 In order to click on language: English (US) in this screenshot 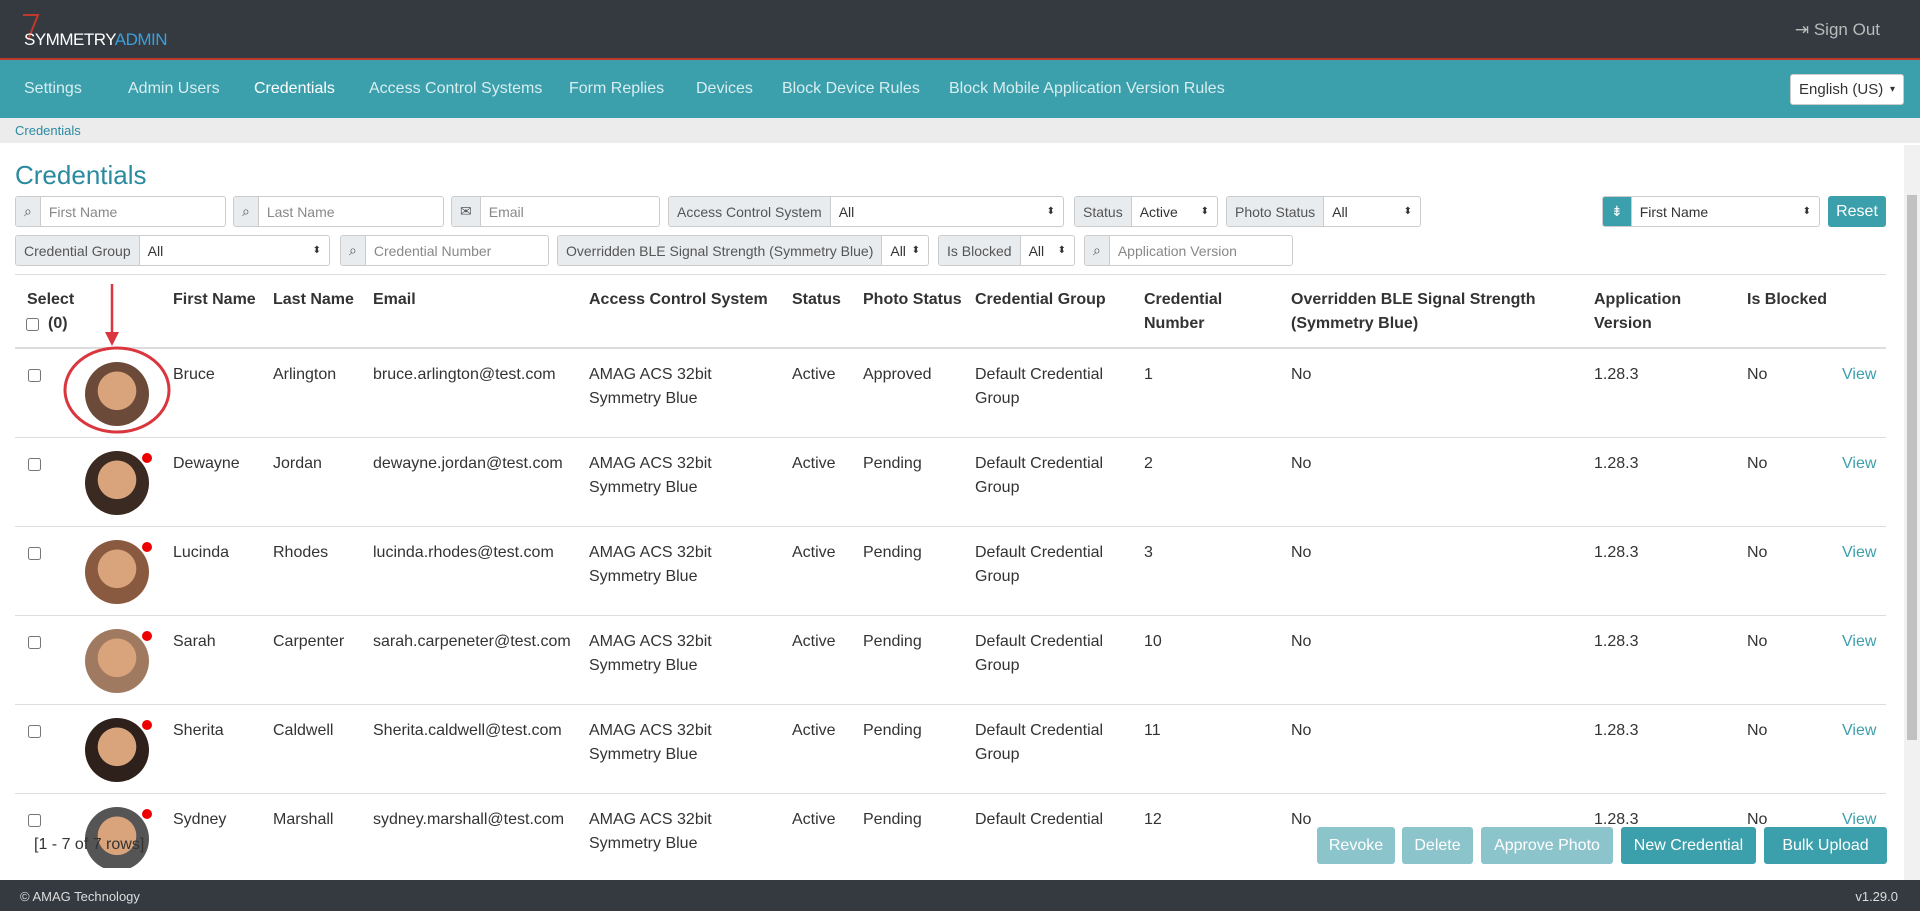, I will do `click(1841, 89)`.